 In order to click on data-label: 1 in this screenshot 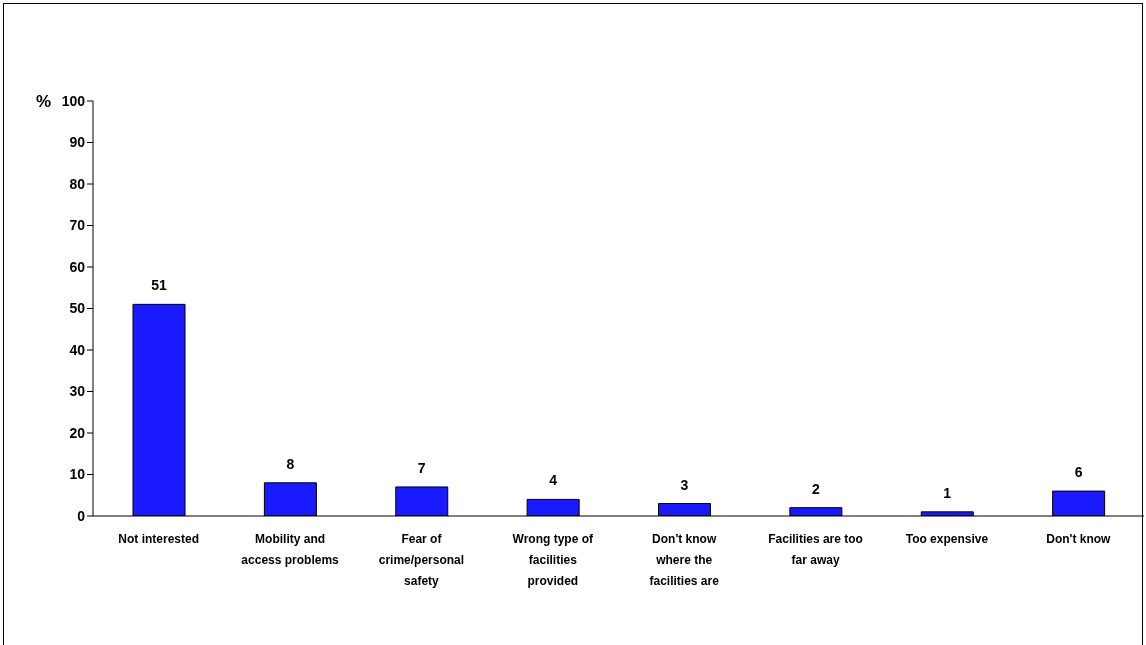, I will do `click(947, 492)`.